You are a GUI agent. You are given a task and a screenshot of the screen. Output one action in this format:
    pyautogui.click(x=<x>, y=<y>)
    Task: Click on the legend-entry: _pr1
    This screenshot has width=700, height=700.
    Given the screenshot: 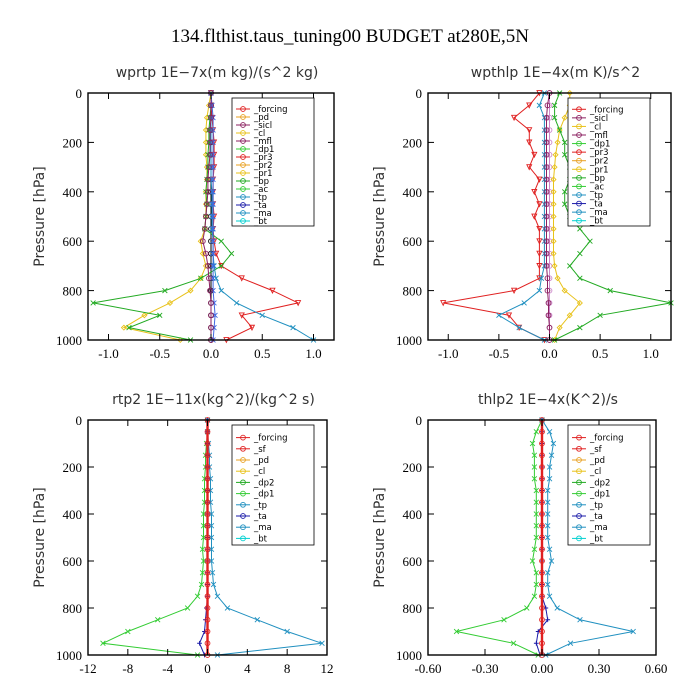 What is the action you would take?
    pyautogui.click(x=254, y=174)
    